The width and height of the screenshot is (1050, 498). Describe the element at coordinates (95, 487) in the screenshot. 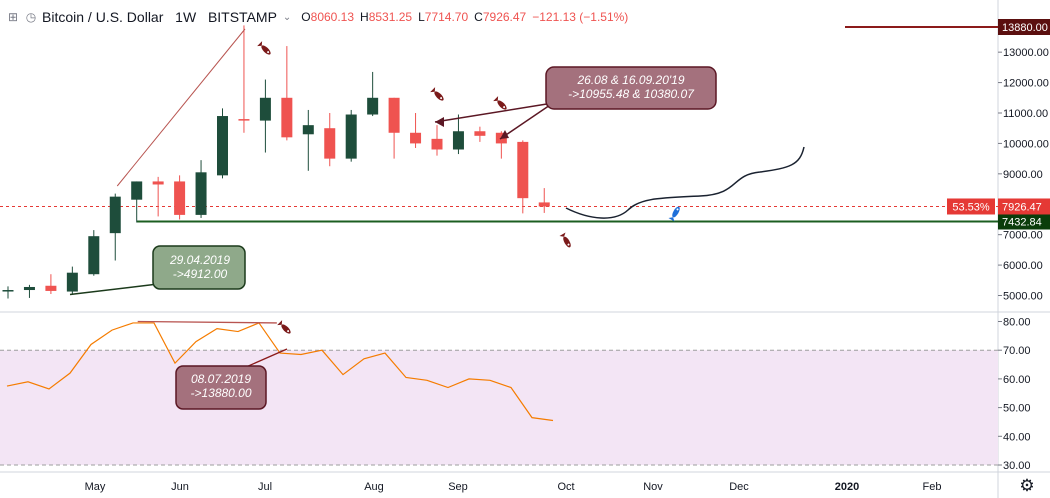

I see `time-tick-label: May` at that location.